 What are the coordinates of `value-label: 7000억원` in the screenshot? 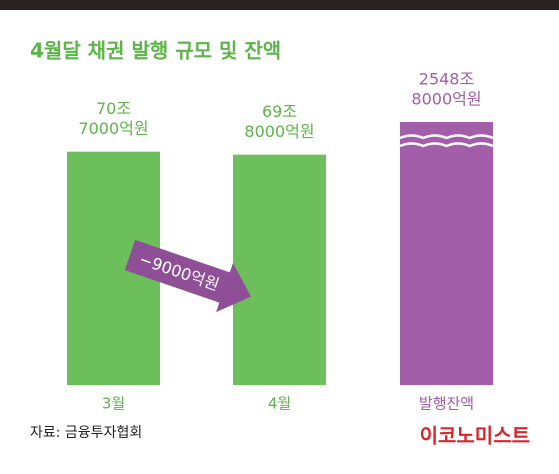 It's located at (113, 128).